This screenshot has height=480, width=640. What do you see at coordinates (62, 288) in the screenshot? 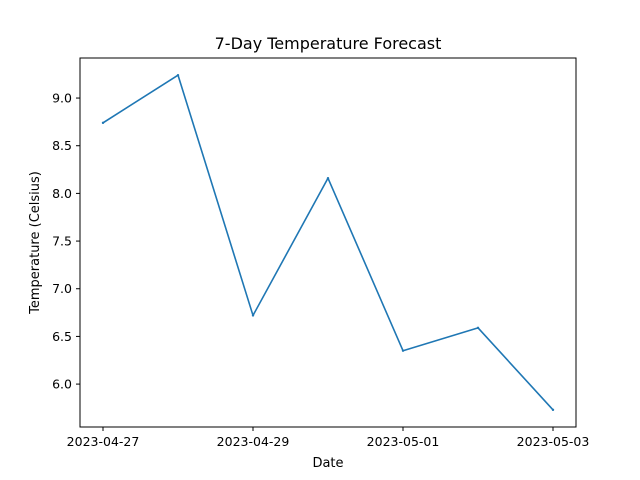
I see `y-tick-label: 7.0` at bounding box center [62, 288].